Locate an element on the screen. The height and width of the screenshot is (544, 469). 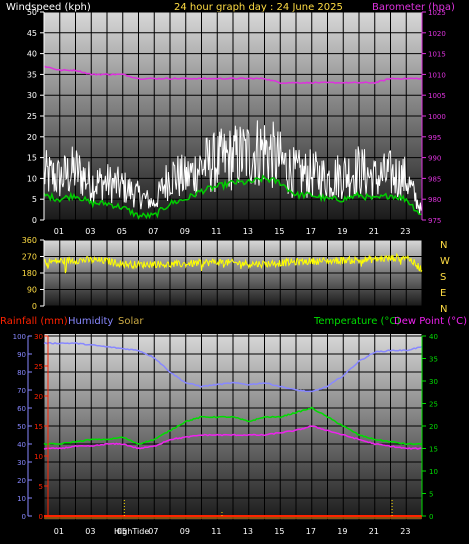
right-tick-label: 975 is located at coordinates (434, 221).